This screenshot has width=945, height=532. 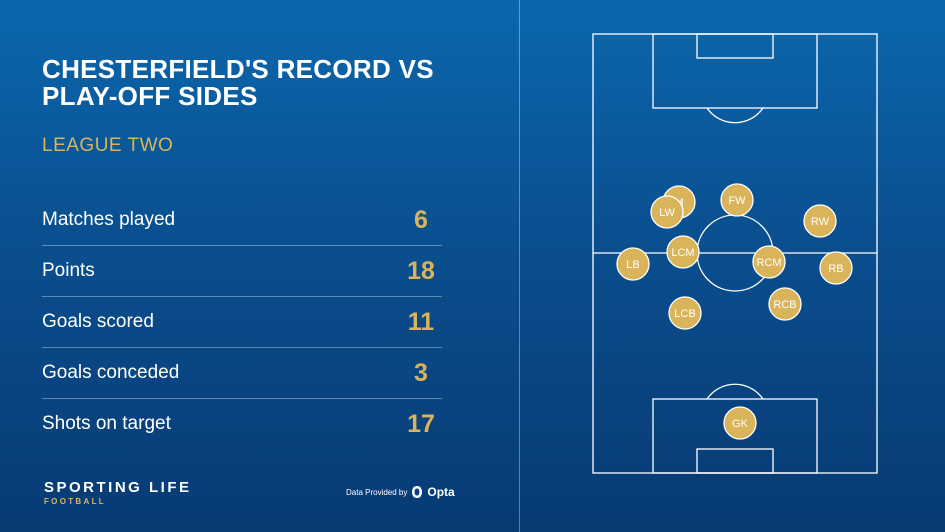 What do you see at coordinates (421, 423) in the screenshot?
I see `stat-value: 17` at bounding box center [421, 423].